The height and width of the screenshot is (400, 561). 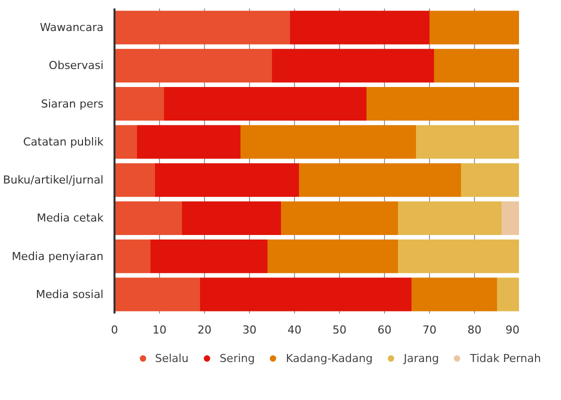 What do you see at coordinates (295, 330) in the screenshot?
I see `x-tick-label: 40` at bounding box center [295, 330].